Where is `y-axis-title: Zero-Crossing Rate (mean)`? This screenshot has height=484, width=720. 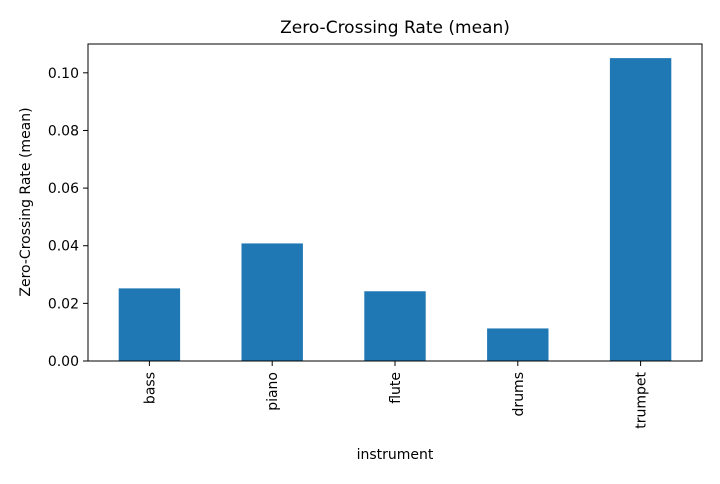
y-axis-title: Zero-Crossing Rate (mean) is located at coordinates (26, 201).